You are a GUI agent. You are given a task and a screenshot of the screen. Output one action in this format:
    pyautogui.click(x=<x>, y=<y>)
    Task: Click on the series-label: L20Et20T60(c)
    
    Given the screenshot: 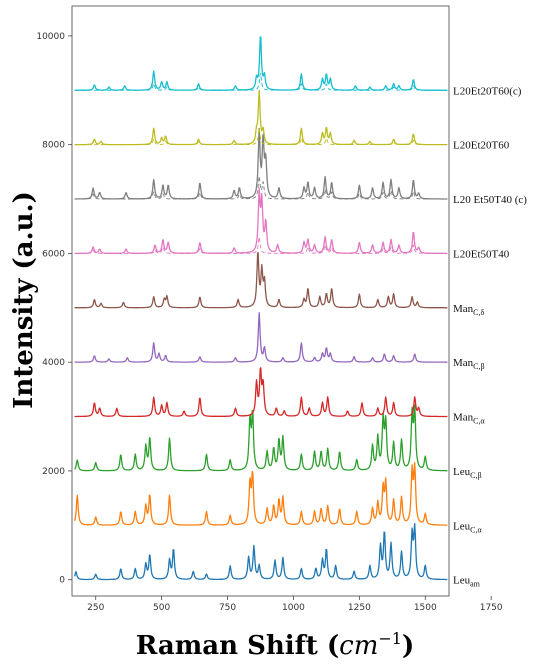 What is the action you would take?
    pyautogui.click(x=487, y=91)
    